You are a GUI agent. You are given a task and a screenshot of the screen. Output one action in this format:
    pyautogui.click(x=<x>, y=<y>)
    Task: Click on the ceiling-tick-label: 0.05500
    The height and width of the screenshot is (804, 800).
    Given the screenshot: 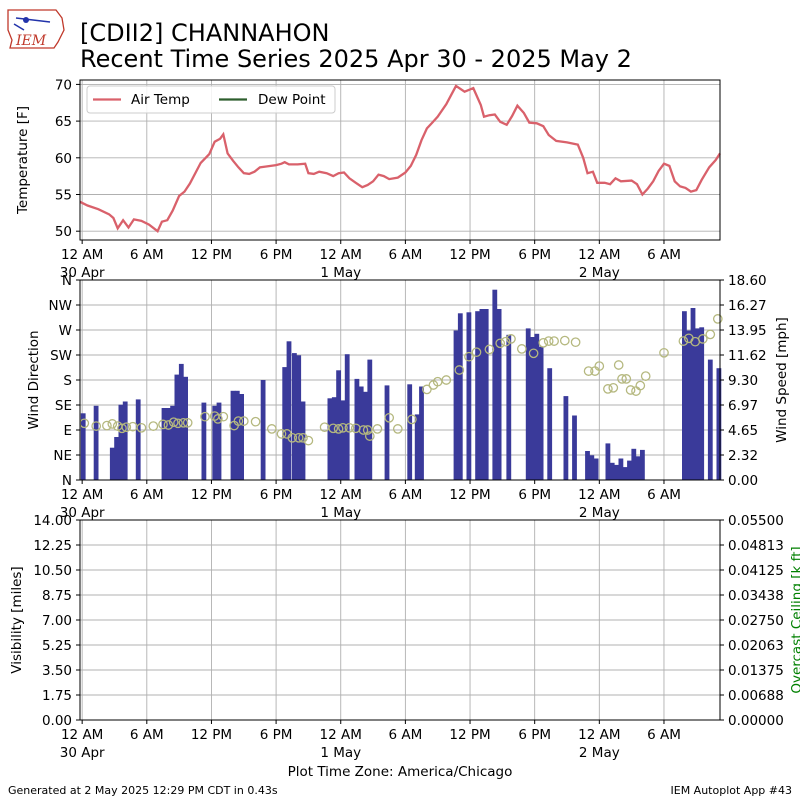 What is the action you would take?
    pyautogui.click(x=756, y=521)
    